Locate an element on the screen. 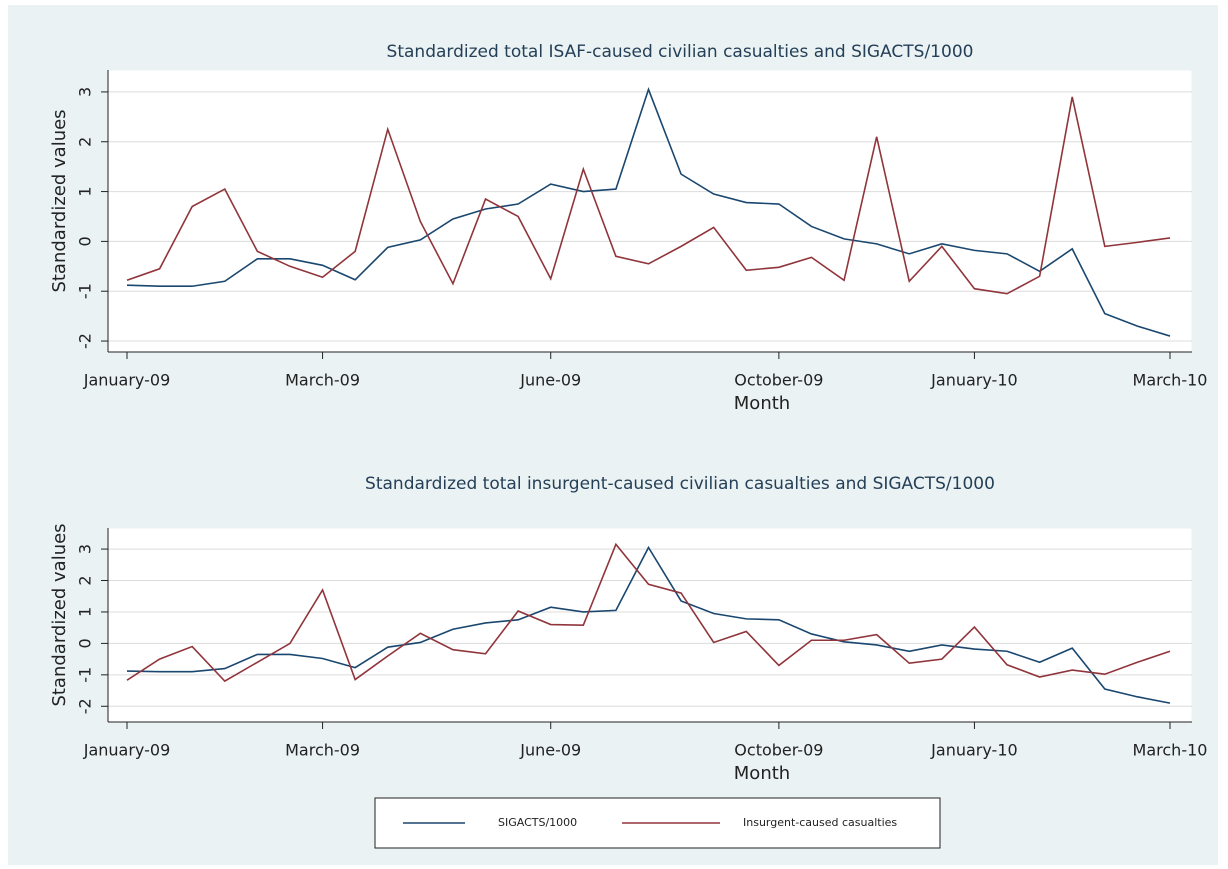 The image size is (1228, 869). legend-label: Insurgent-caused casualties is located at coordinates (820, 822).